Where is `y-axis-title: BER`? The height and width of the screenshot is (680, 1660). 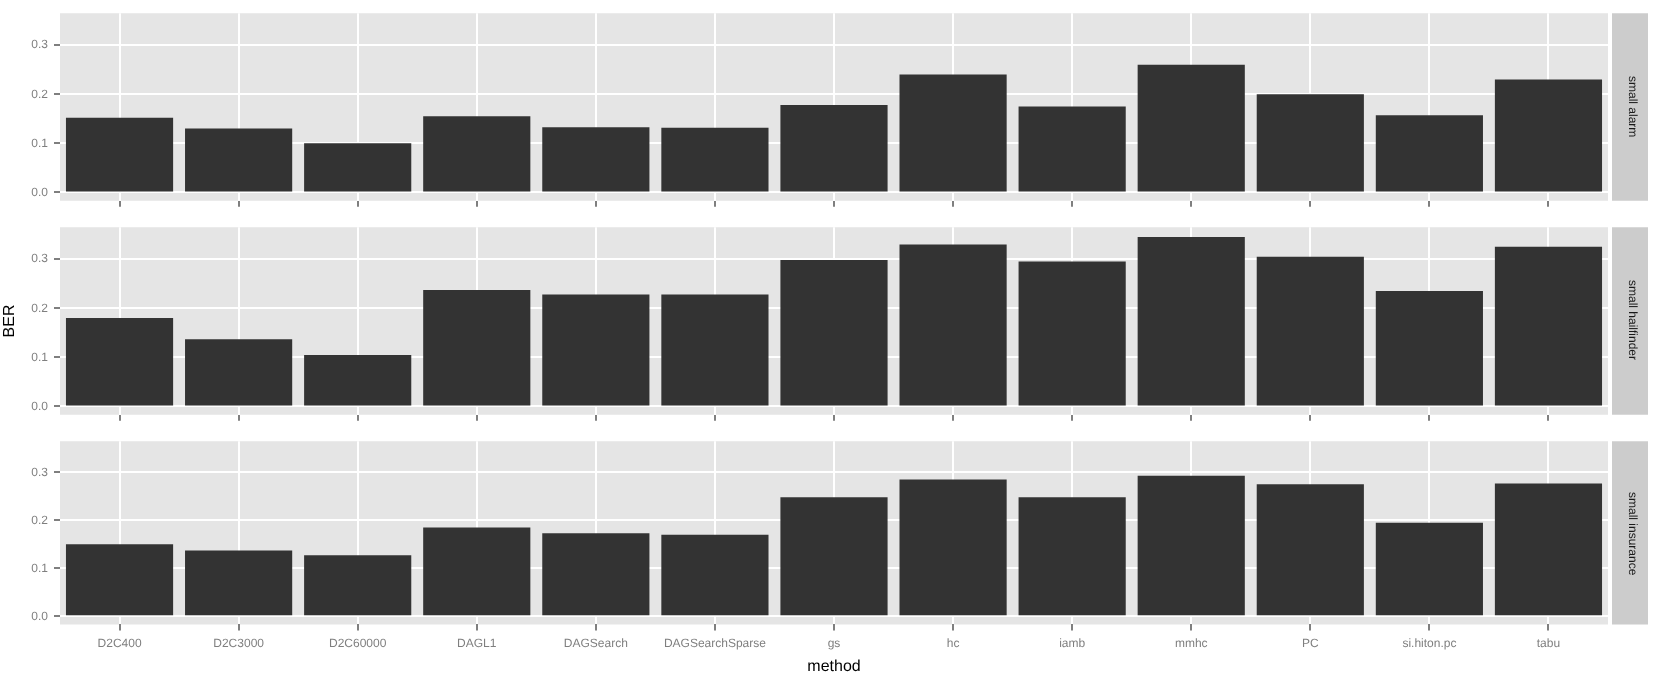
y-axis-title: BER is located at coordinates (9, 321).